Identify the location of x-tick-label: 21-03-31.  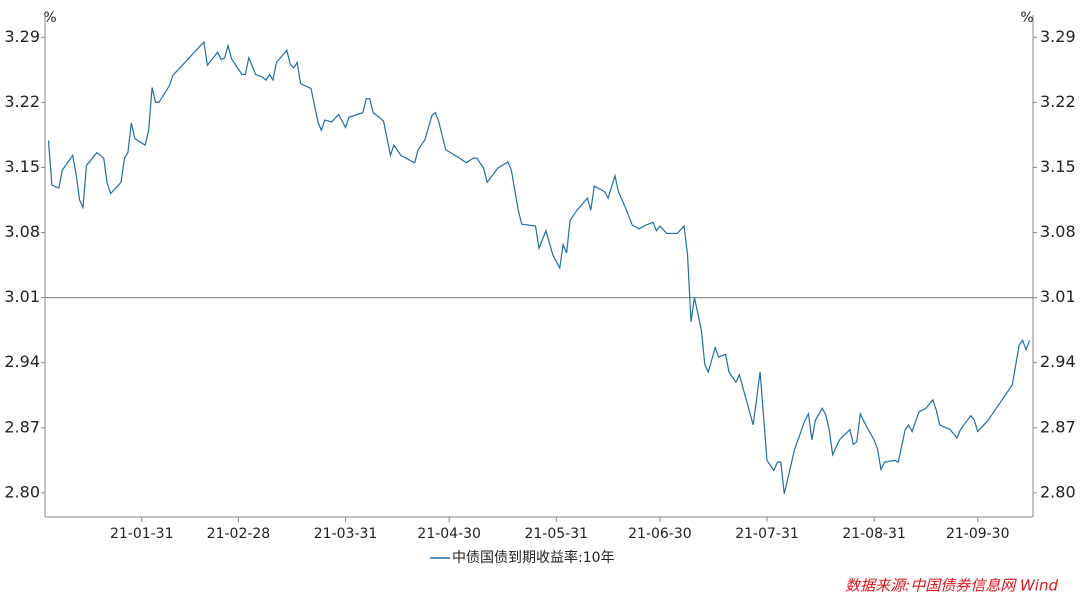
(346, 534).